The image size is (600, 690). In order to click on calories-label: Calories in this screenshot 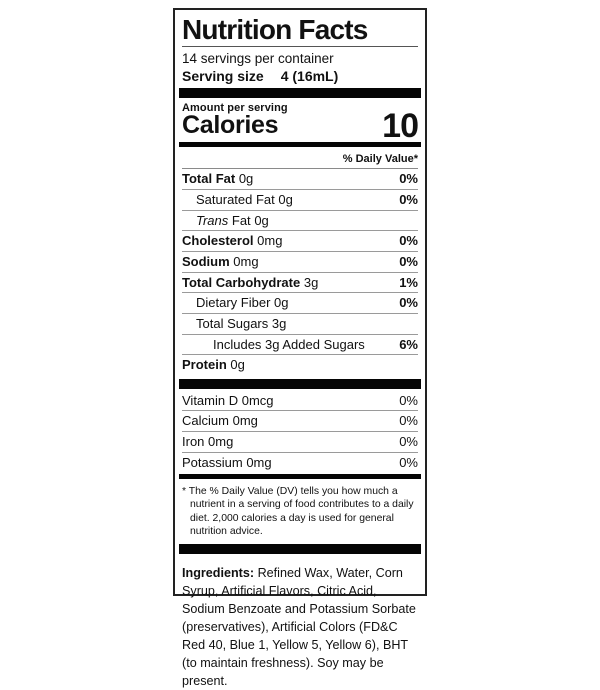, I will do `click(230, 125)`.